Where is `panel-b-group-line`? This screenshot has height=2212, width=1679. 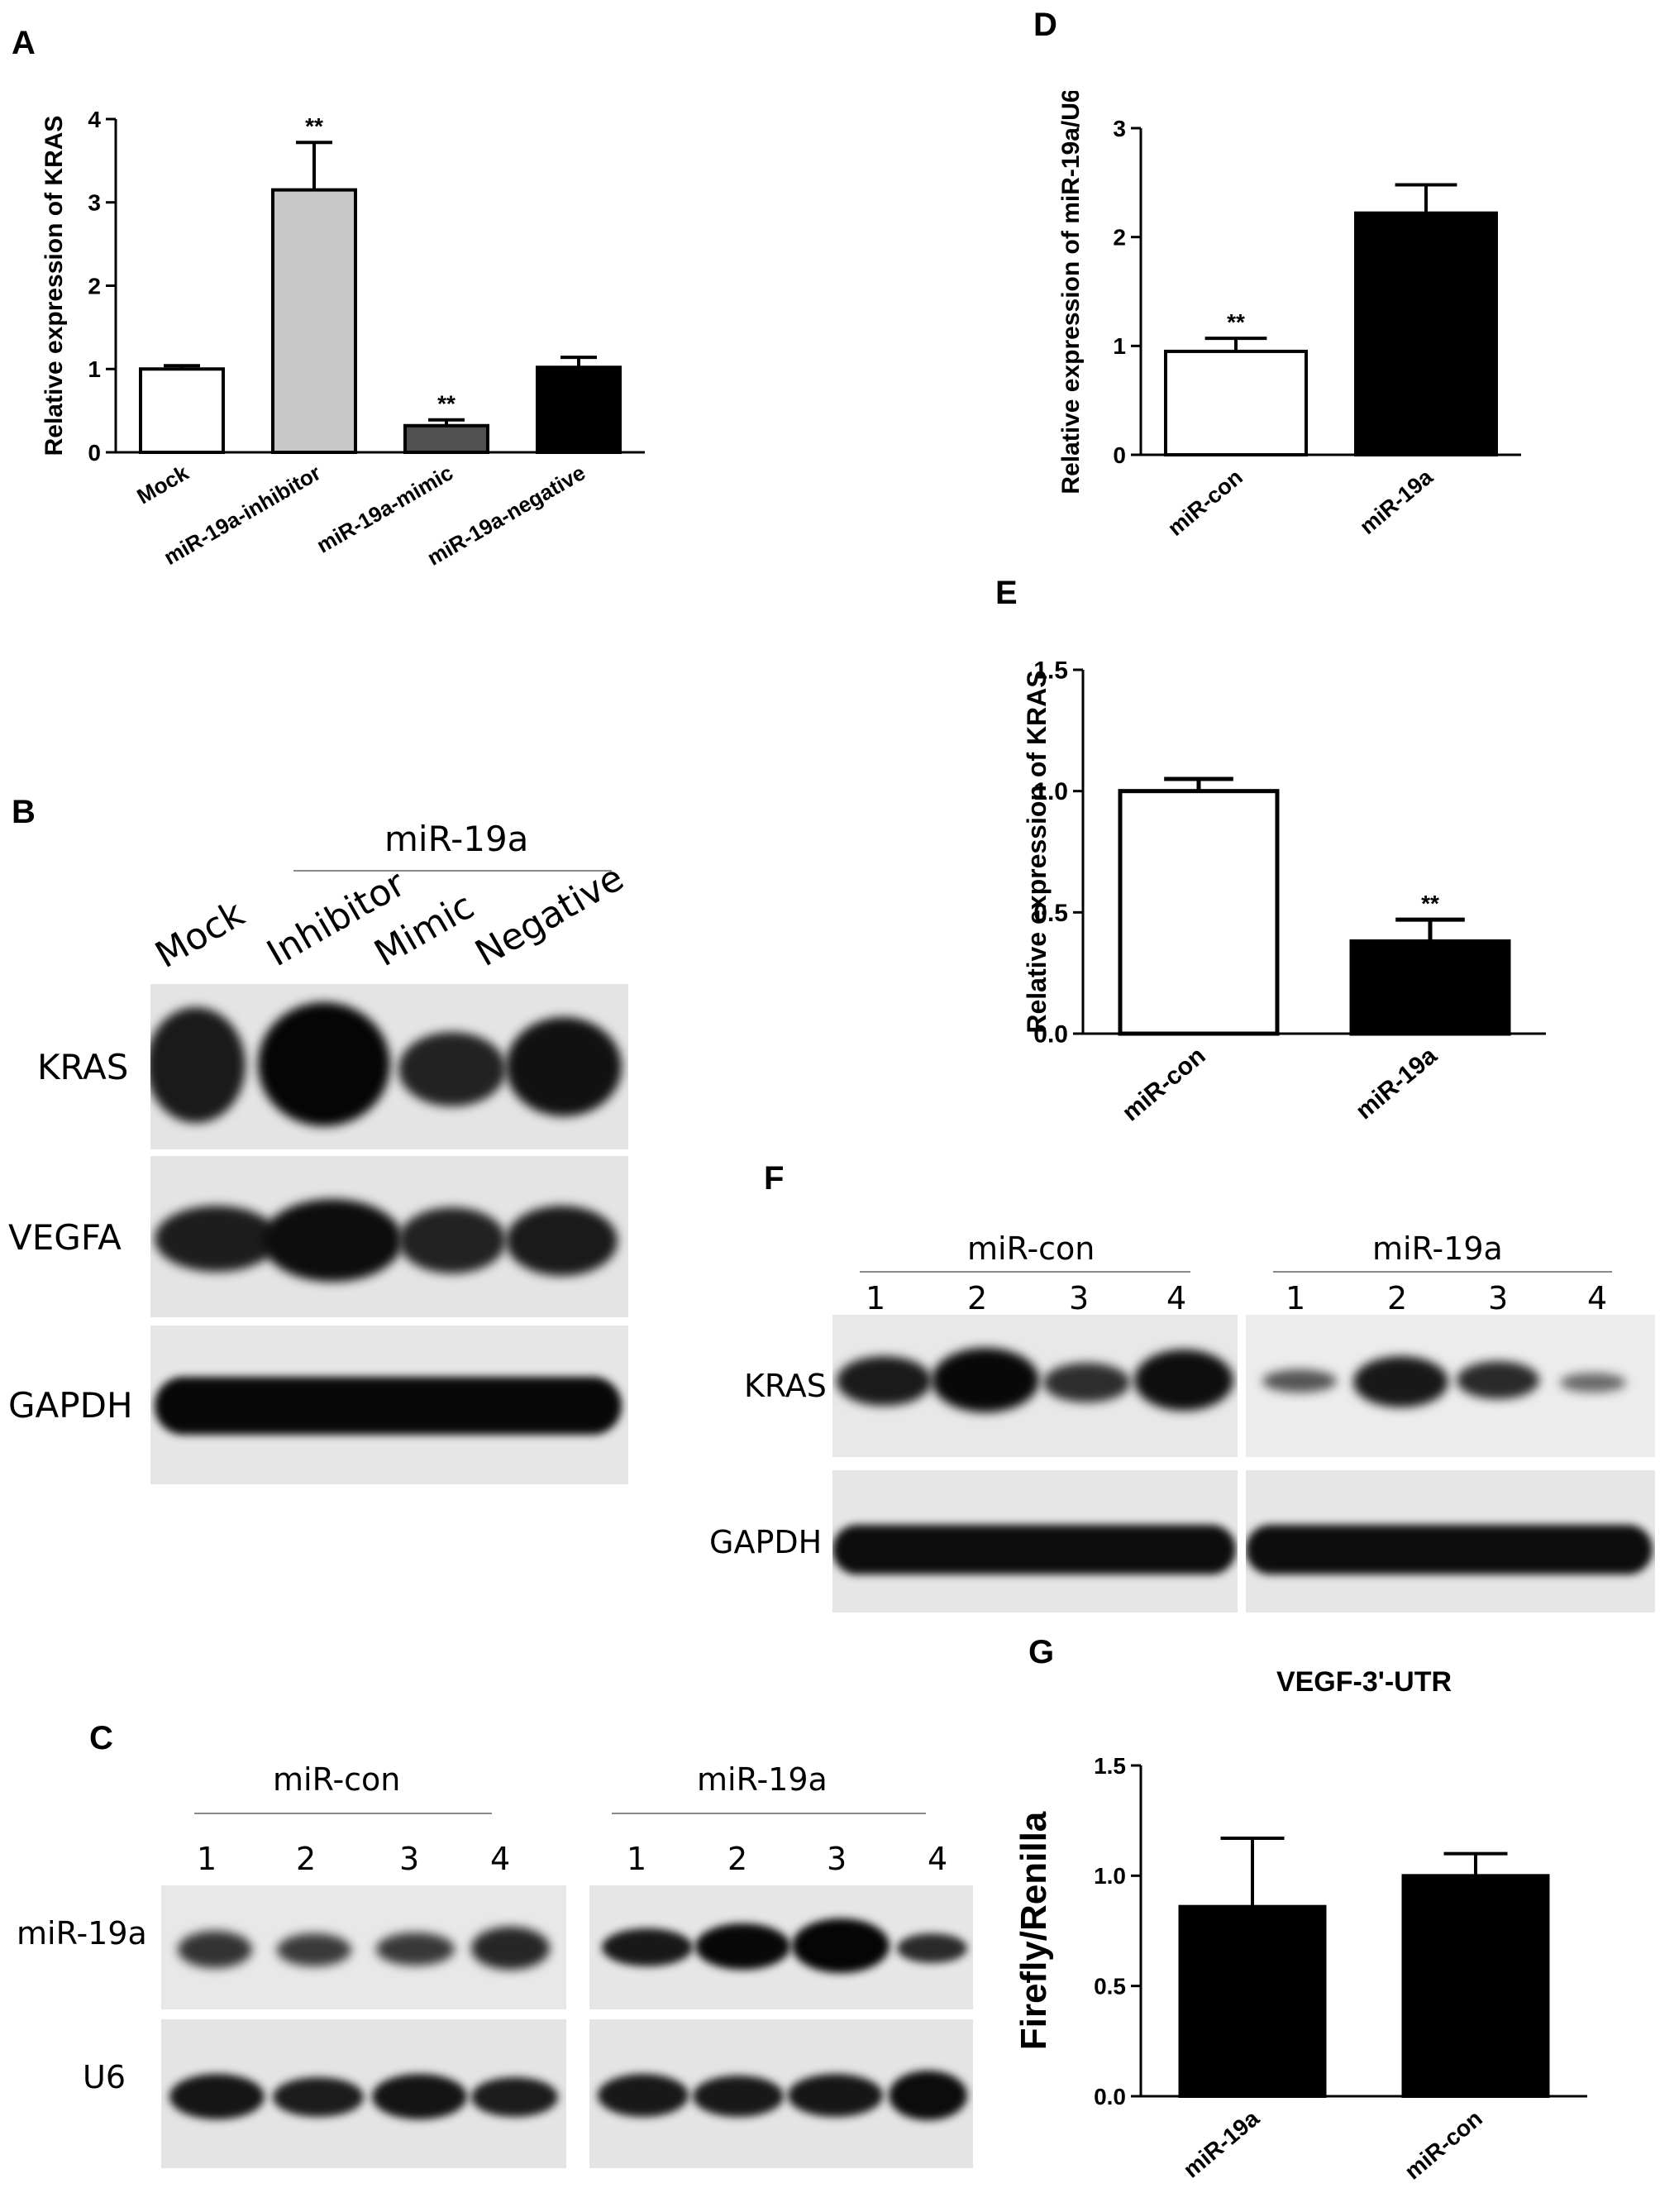 panel-b-group-line is located at coordinates (453, 871).